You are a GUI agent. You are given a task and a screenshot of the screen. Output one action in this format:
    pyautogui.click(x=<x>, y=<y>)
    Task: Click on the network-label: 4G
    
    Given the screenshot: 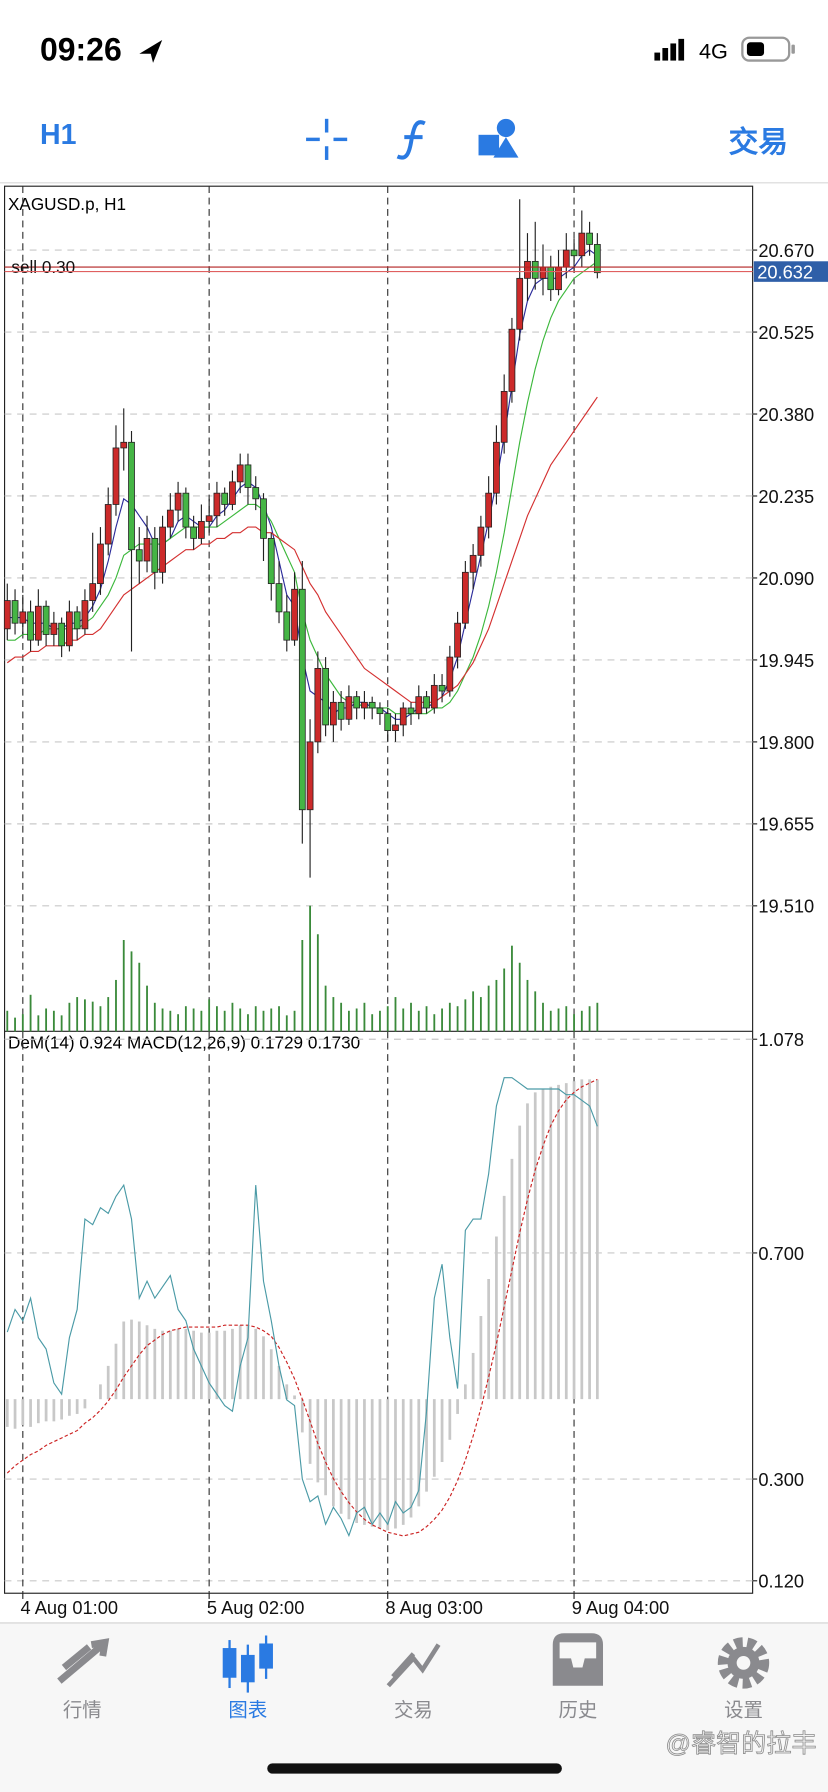 What is the action you would take?
    pyautogui.click(x=713, y=50)
    